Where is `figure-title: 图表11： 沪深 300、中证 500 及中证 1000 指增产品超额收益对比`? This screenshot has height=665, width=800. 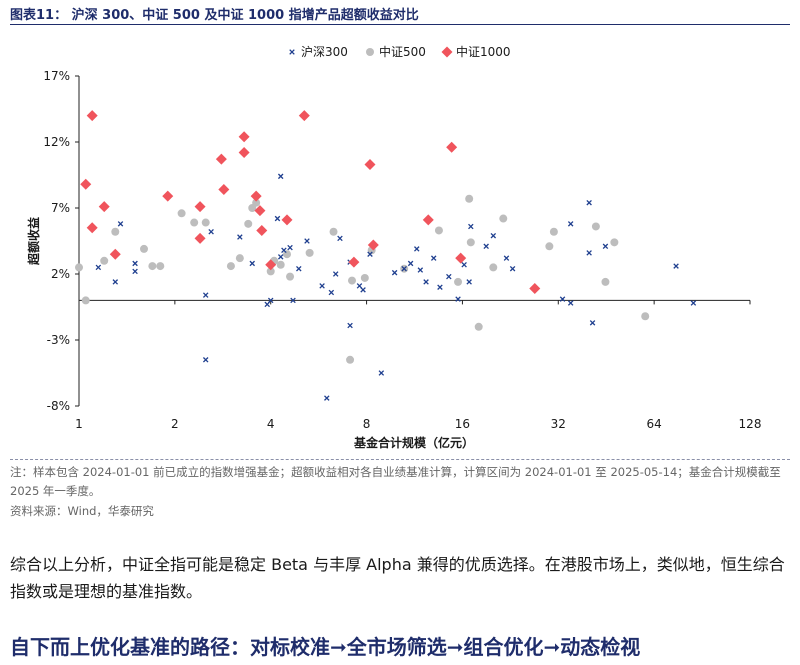 figure-title: 图表11： 沪深 300、中证 500 及中证 1000 指增产品超额收益对比 is located at coordinates (214, 15).